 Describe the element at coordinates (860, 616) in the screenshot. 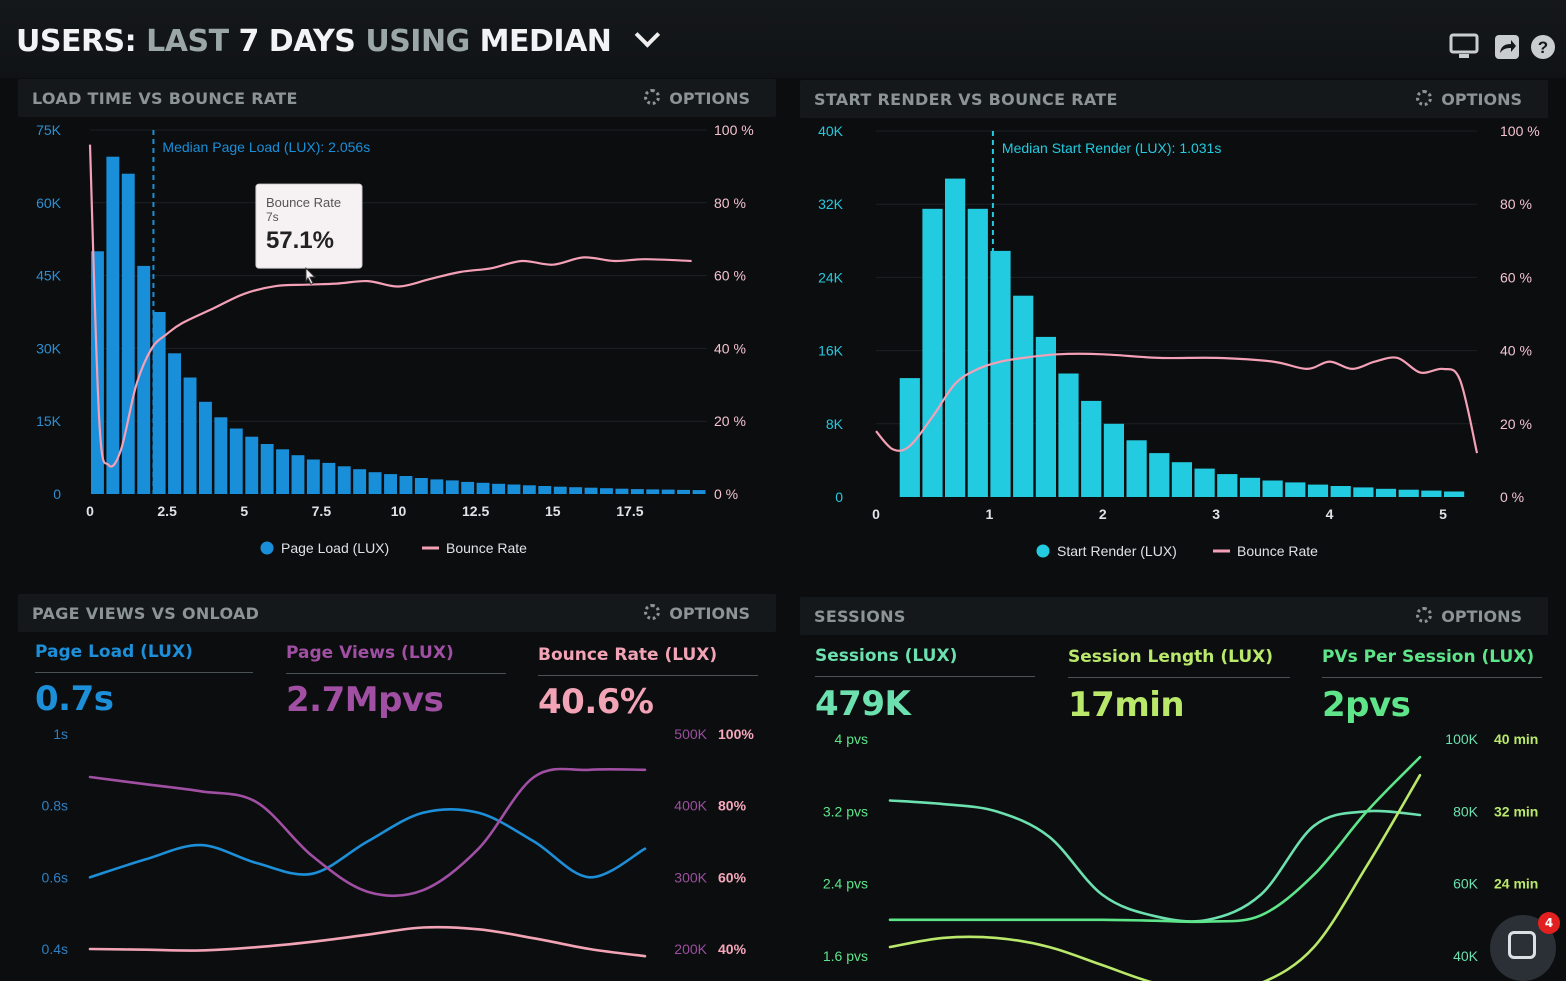

I see `panel-title: SESSIONS` at that location.